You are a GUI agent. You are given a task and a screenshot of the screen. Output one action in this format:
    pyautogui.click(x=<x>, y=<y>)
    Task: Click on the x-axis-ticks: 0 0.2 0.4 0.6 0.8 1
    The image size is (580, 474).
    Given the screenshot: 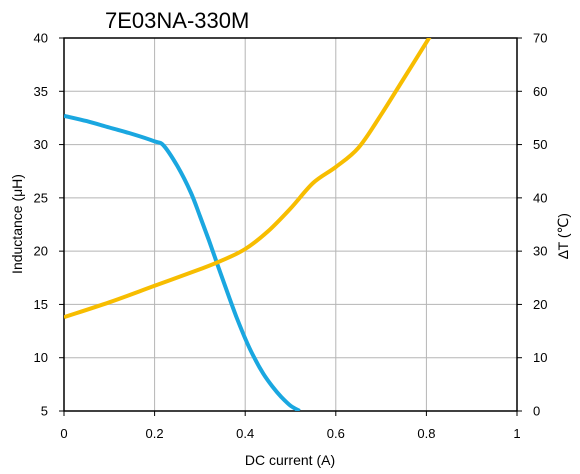 What is the action you would take?
    pyautogui.click(x=290, y=426)
    